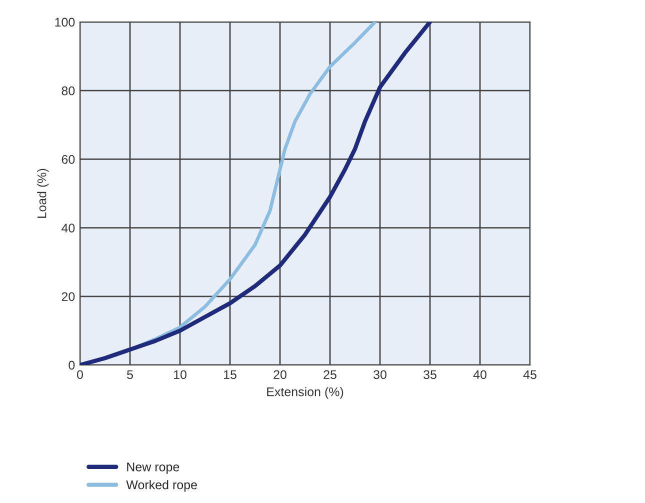 The width and height of the screenshot is (645, 503). Describe the element at coordinates (68, 91) in the screenshot. I see `y-tick-label: 80` at that location.